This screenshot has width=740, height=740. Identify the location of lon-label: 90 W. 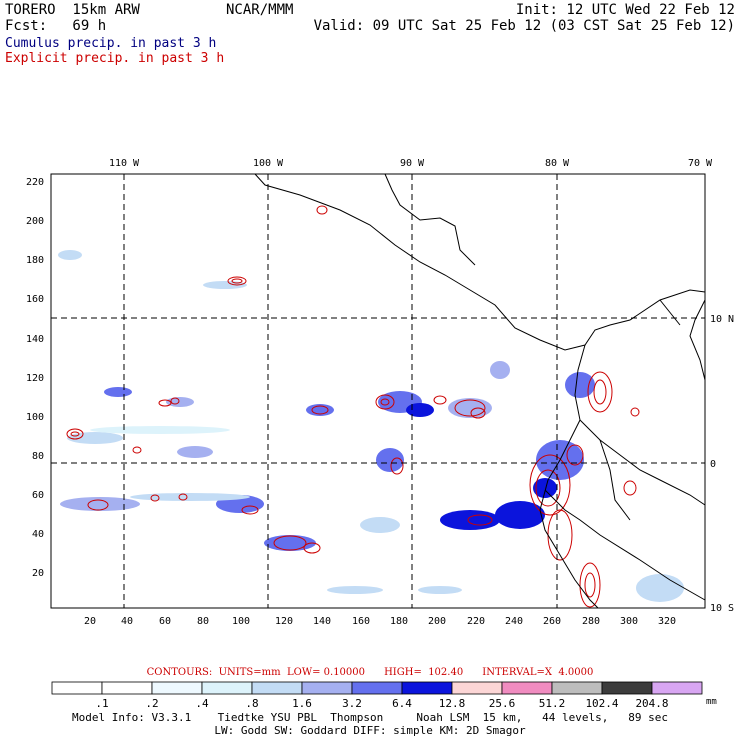
(412, 163).